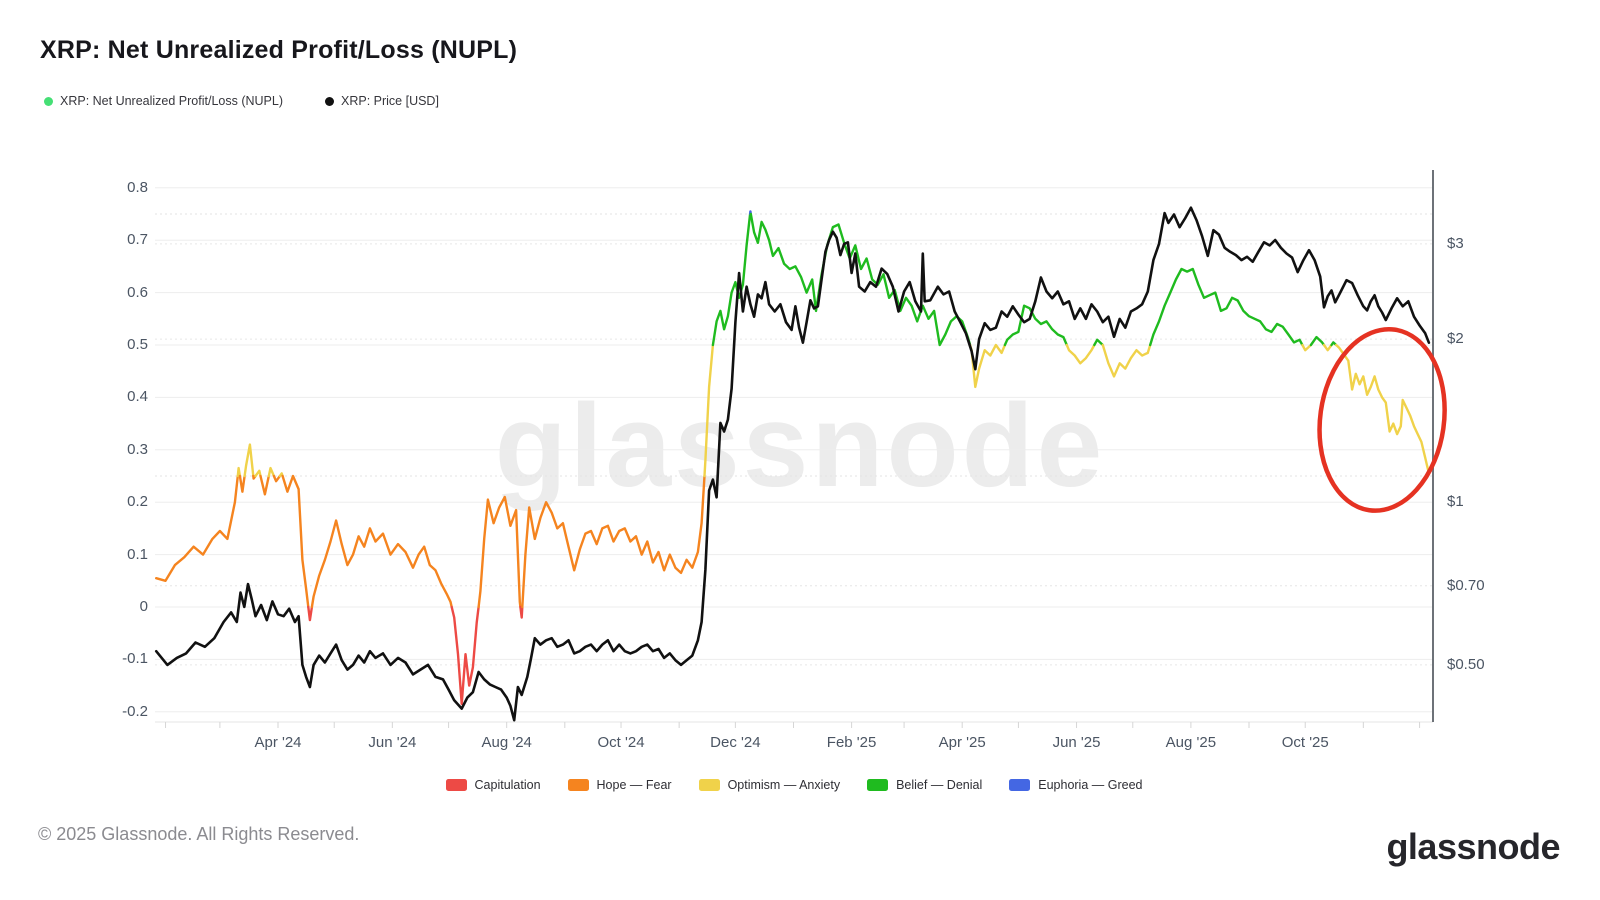  I want to click on band-legend-item: Capitulation, so click(493, 785).